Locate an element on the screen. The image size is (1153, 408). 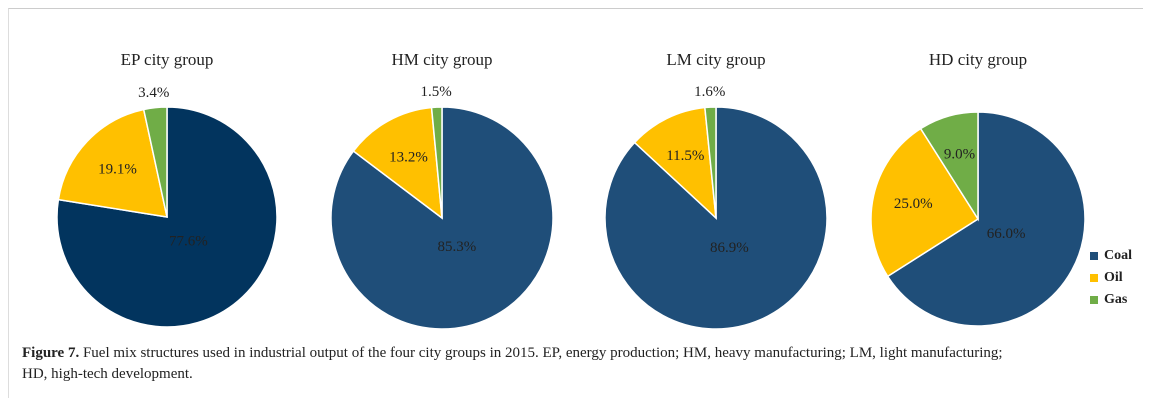
data-label: 77.6% is located at coordinates (188, 242).